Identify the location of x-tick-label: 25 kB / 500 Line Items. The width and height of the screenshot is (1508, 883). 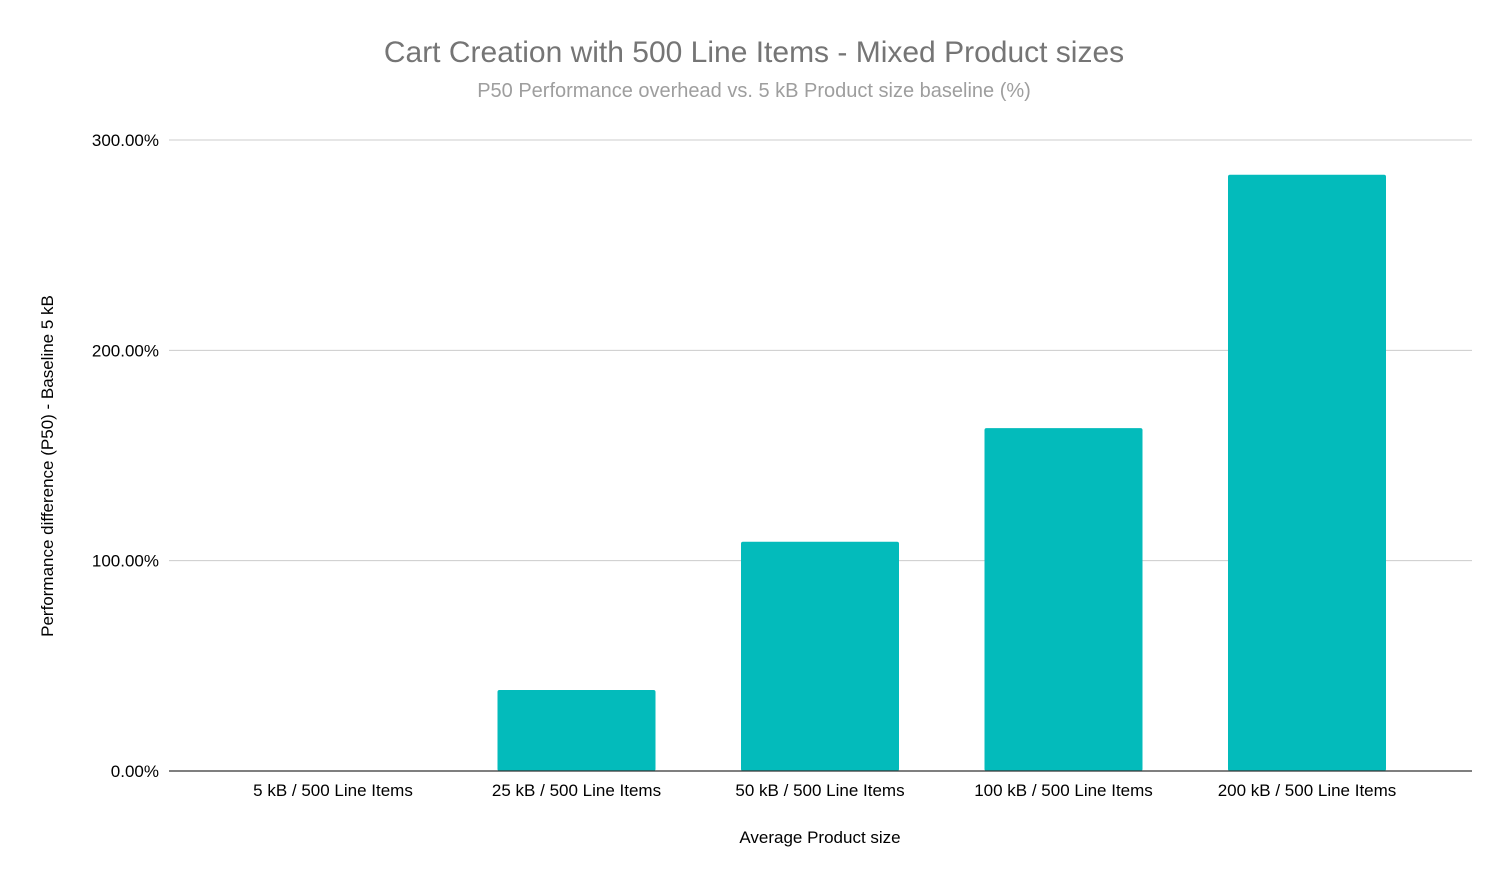
(576, 790).